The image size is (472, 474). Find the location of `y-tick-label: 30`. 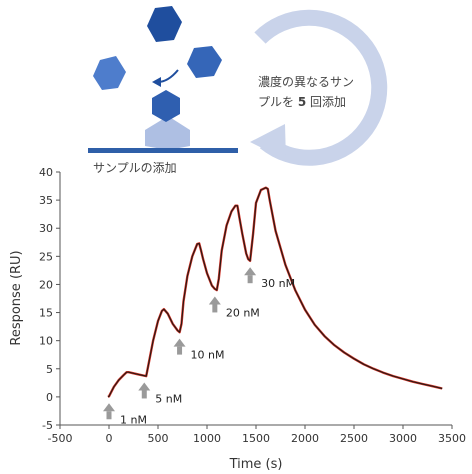

y-tick-label: 30 is located at coordinates (46, 228).